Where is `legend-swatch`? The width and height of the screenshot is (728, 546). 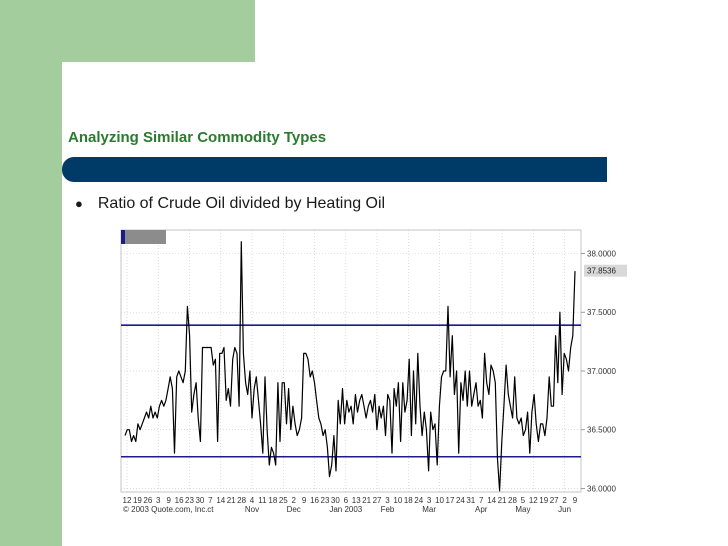
legend-swatch is located at coordinates (123, 237).